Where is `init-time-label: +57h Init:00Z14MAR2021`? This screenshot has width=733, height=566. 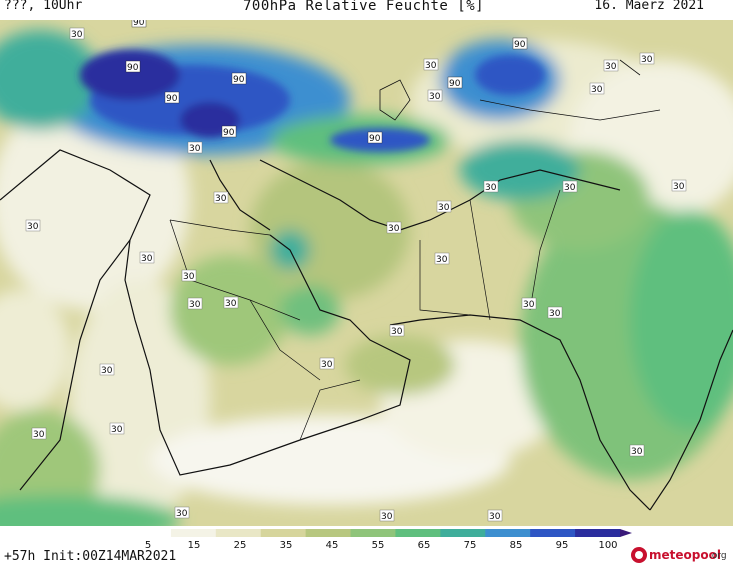
init-time-label: +57h Init:00Z14MAR2021 is located at coordinates (90, 556).